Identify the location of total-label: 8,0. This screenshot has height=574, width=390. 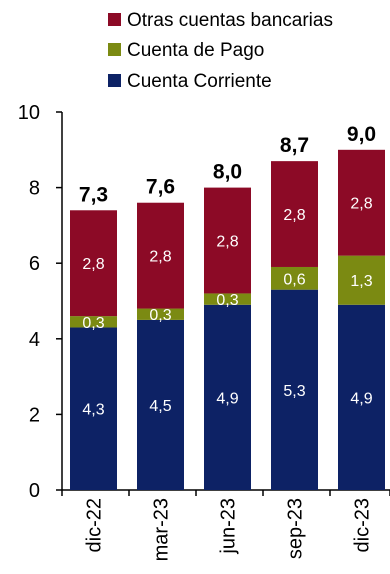
(227, 172).